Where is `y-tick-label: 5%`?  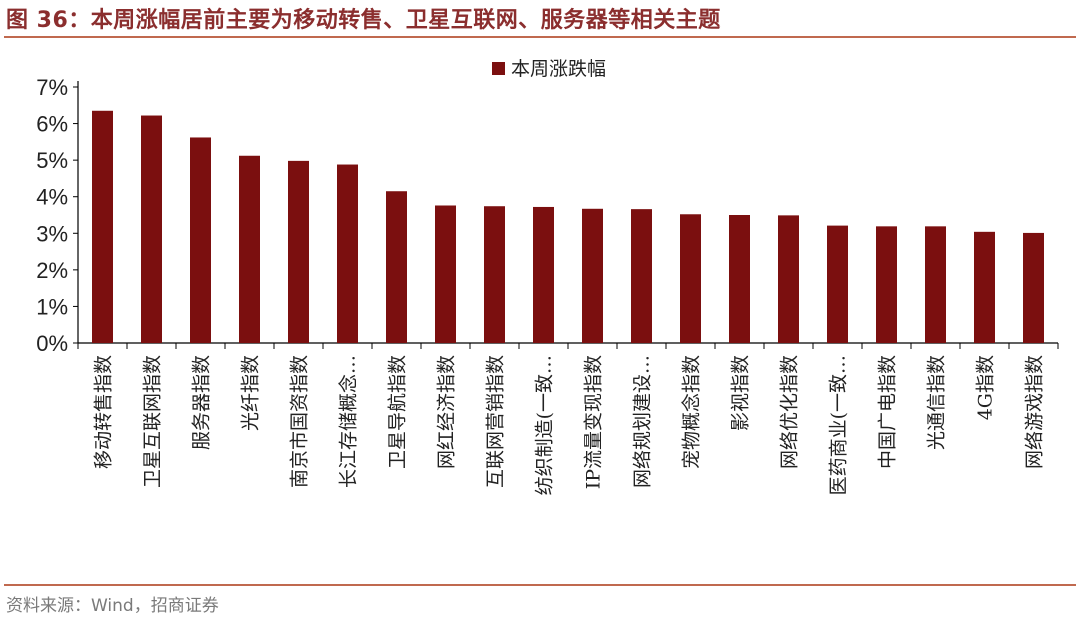
y-tick-label: 5% is located at coordinates (52, 160).